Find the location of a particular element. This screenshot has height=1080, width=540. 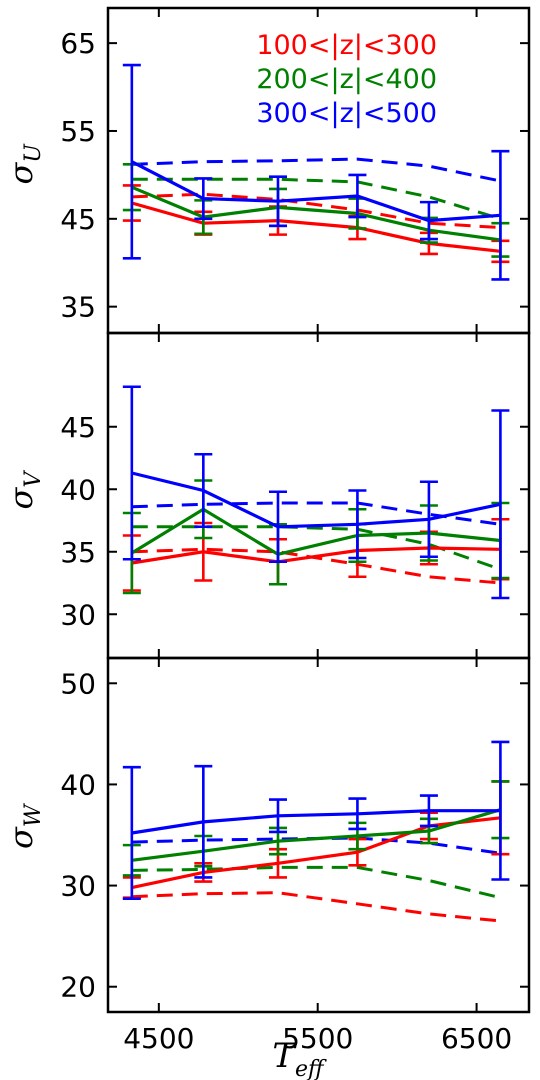

y-axis-label-u: σU is located at coordinates (24, 164).